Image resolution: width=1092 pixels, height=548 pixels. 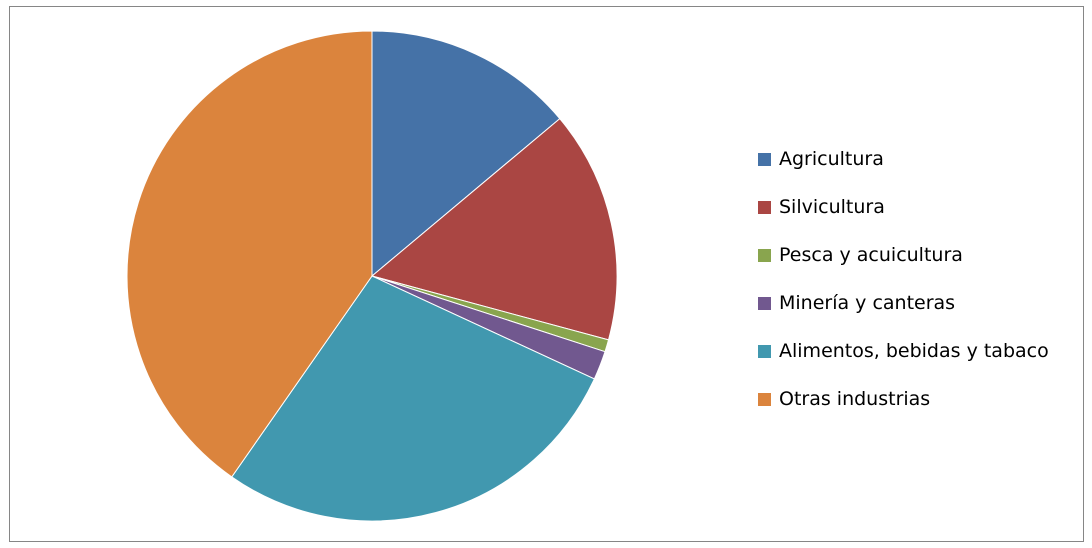 What do you see at coordinates (871, 255) in the screenshot?
I see `legend-label: Pesca y acuicultura` at bounding box center [871, 255].